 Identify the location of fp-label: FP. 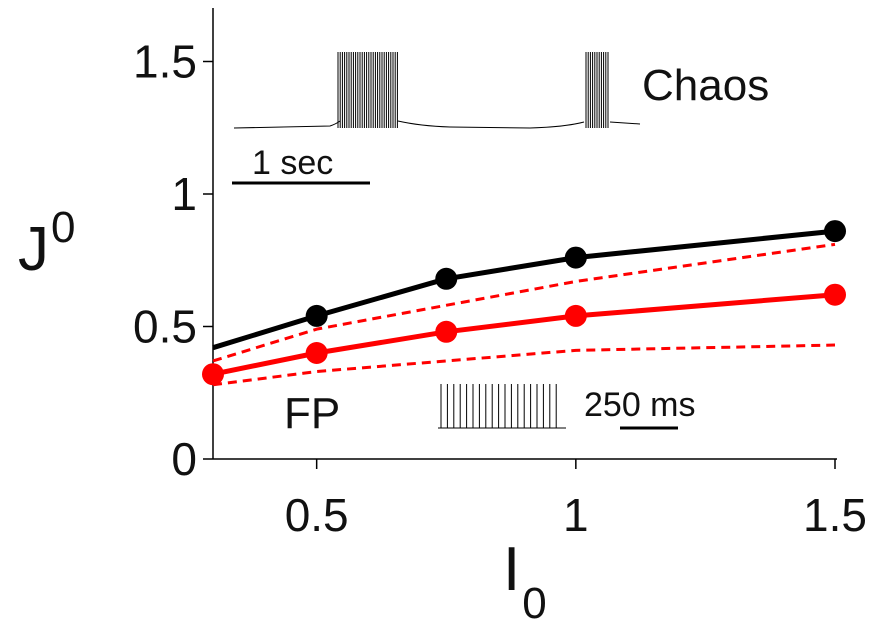
(312, 413).